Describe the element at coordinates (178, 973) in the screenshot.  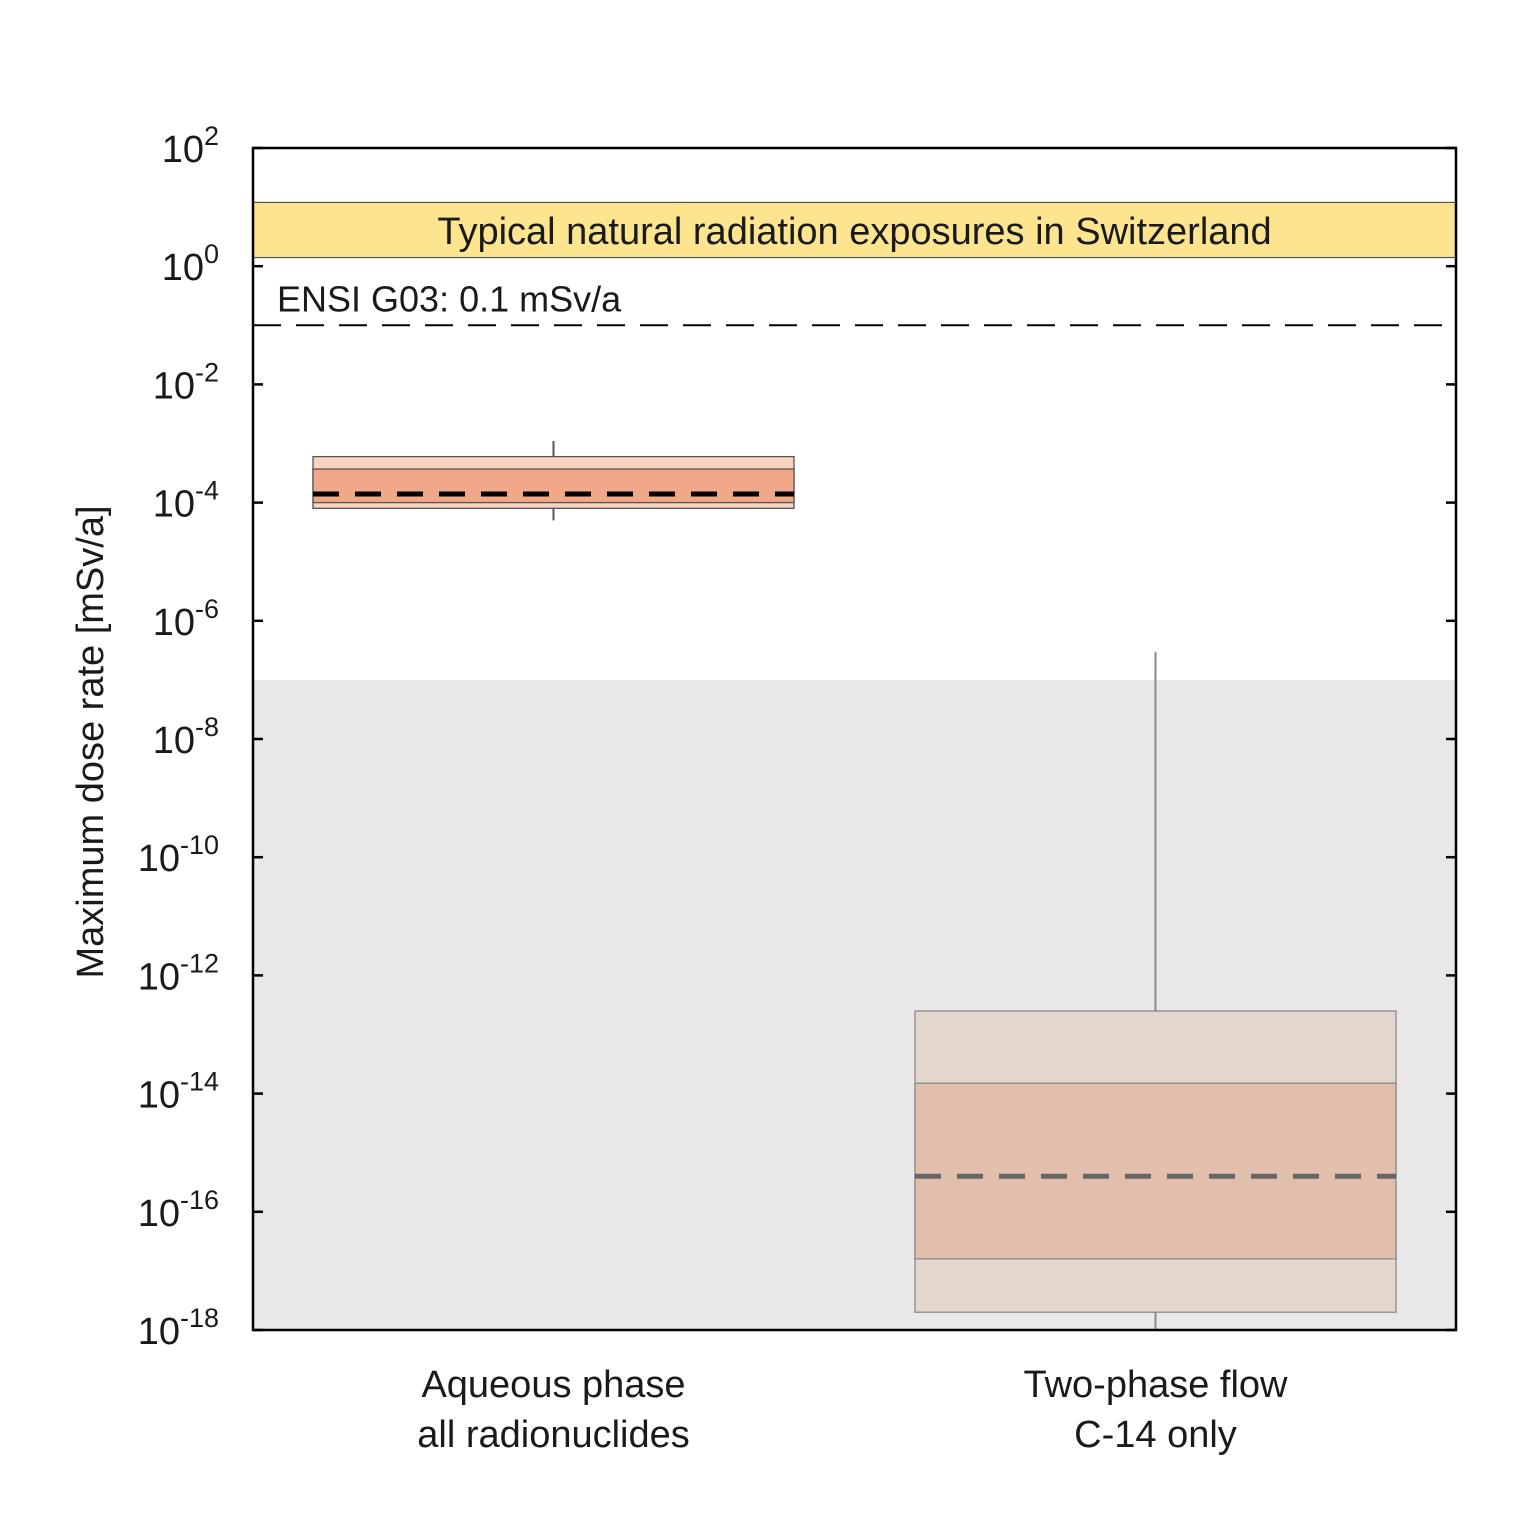
I see `y-tick-label: 10⁻¹²` at that location.